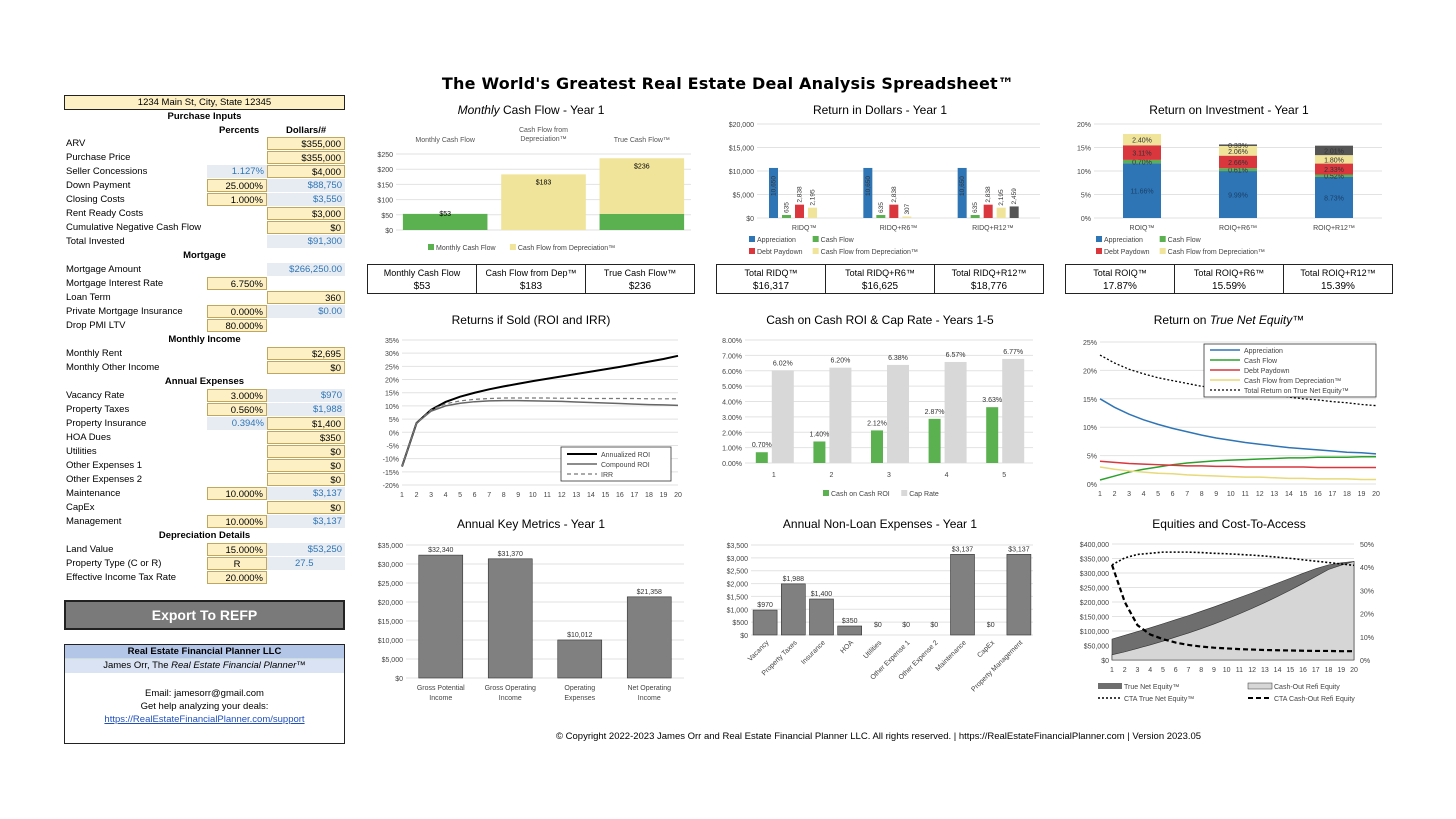 The image size is (1456, 819). Describe the element at coordinates (1120, 279) in the screenshot. I see `summary-cell: Total ROIQ™ 17.87%` at that location.